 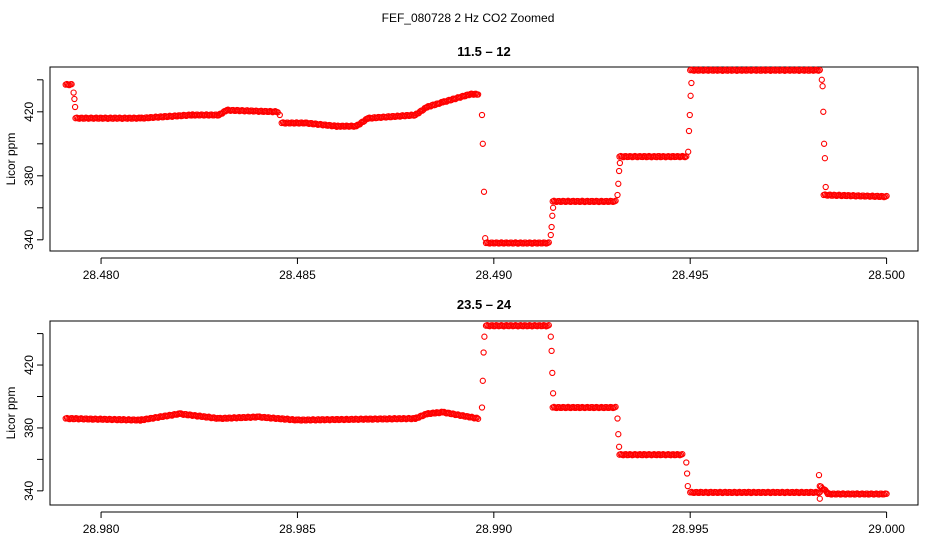 I want to click on x-tick-label: 28.990, so click(x=493, y=529).